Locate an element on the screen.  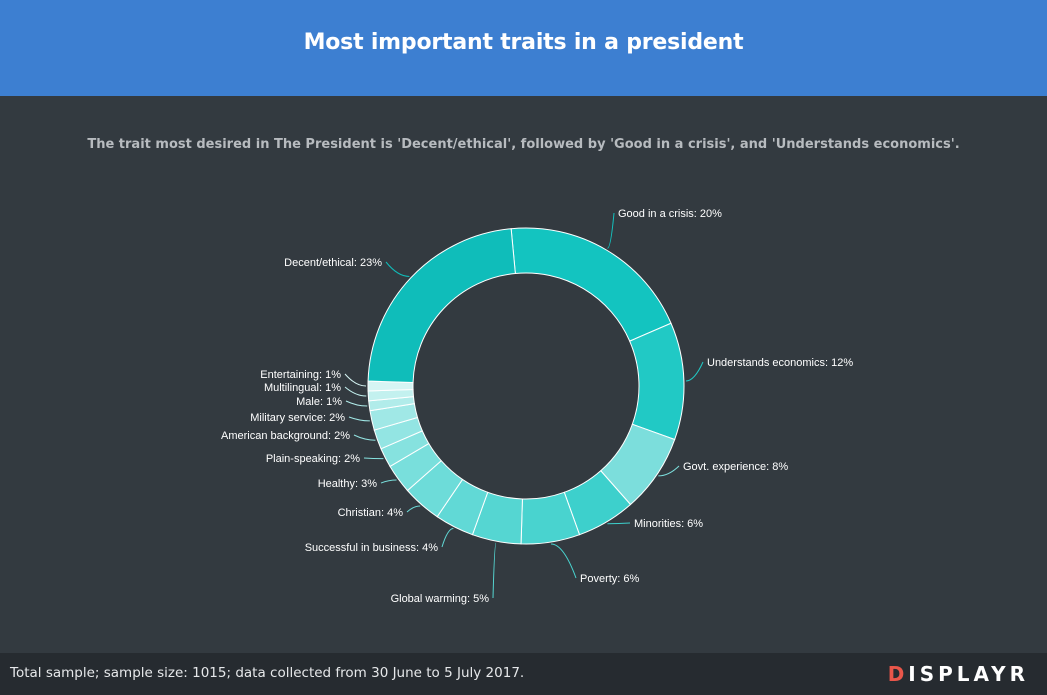
slice-label: Poverty: 6% is located at coordinates (610, 579).